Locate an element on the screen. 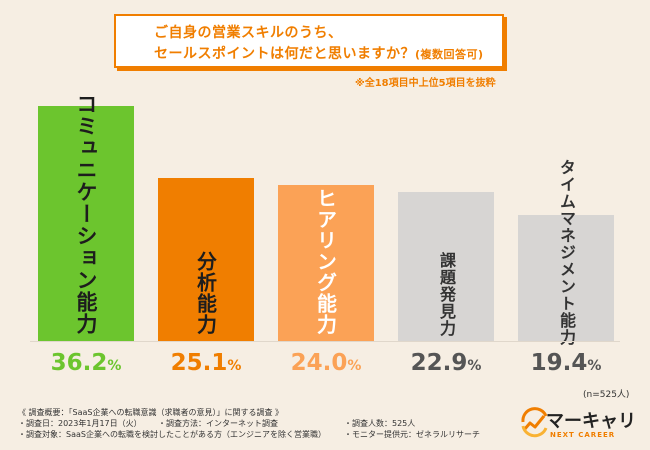  logo-subtitle: NEXT CAREER is located at coordinates (583, 435).